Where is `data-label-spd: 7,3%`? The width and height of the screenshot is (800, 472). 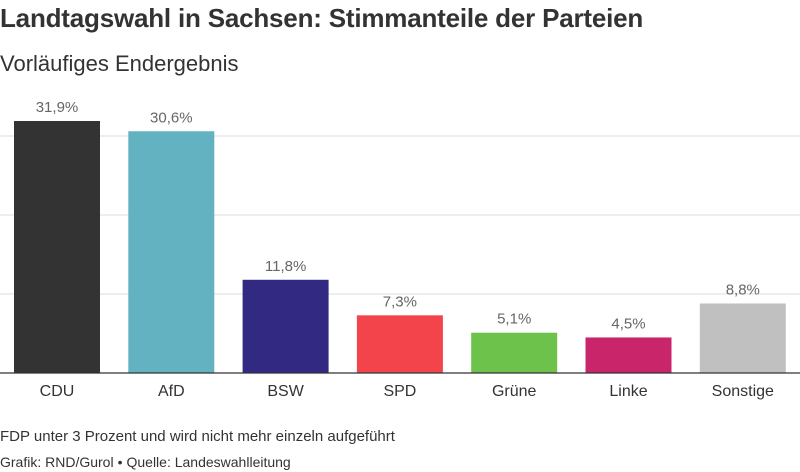
data-label-spd: 7,3% is located at coordinates (400, 301).